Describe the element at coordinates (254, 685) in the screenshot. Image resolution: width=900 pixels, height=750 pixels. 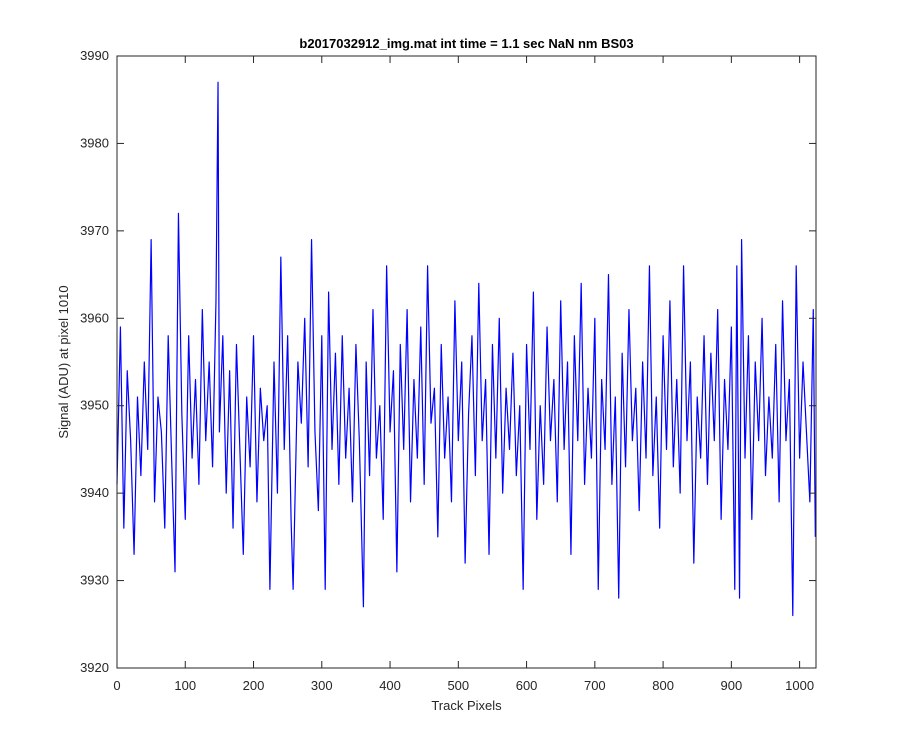
I see `x-tick-label: 200` at that location.